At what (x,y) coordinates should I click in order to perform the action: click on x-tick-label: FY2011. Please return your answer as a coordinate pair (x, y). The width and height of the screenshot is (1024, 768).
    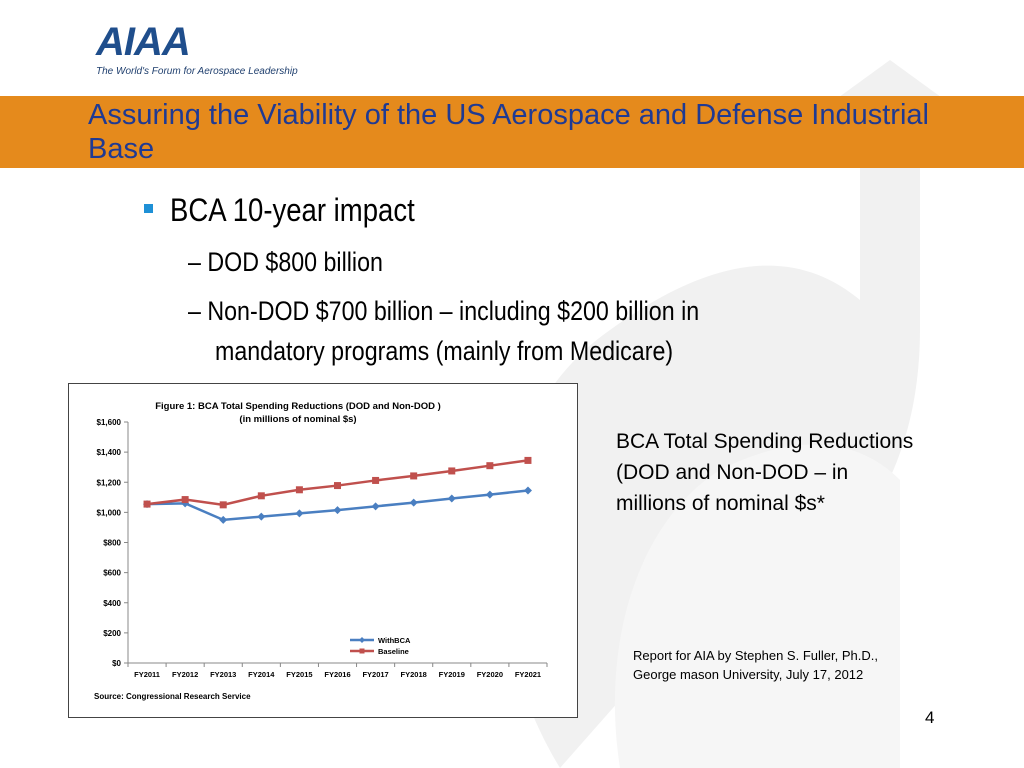
    Looking at the image, I should click on (147, 674).